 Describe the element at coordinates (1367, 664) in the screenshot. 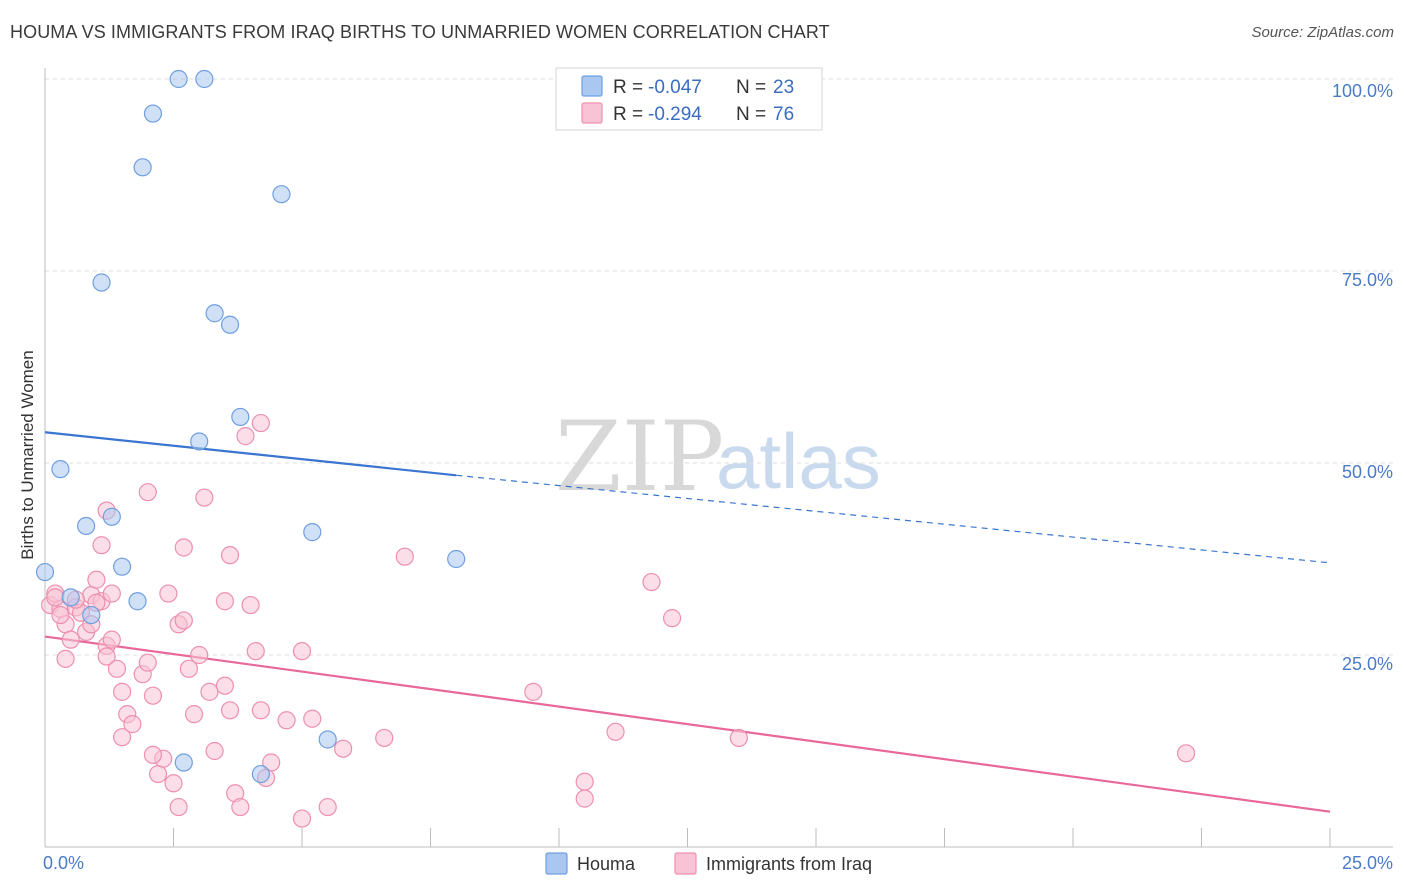

I see `y-tick-label: 25.0%` at that location.